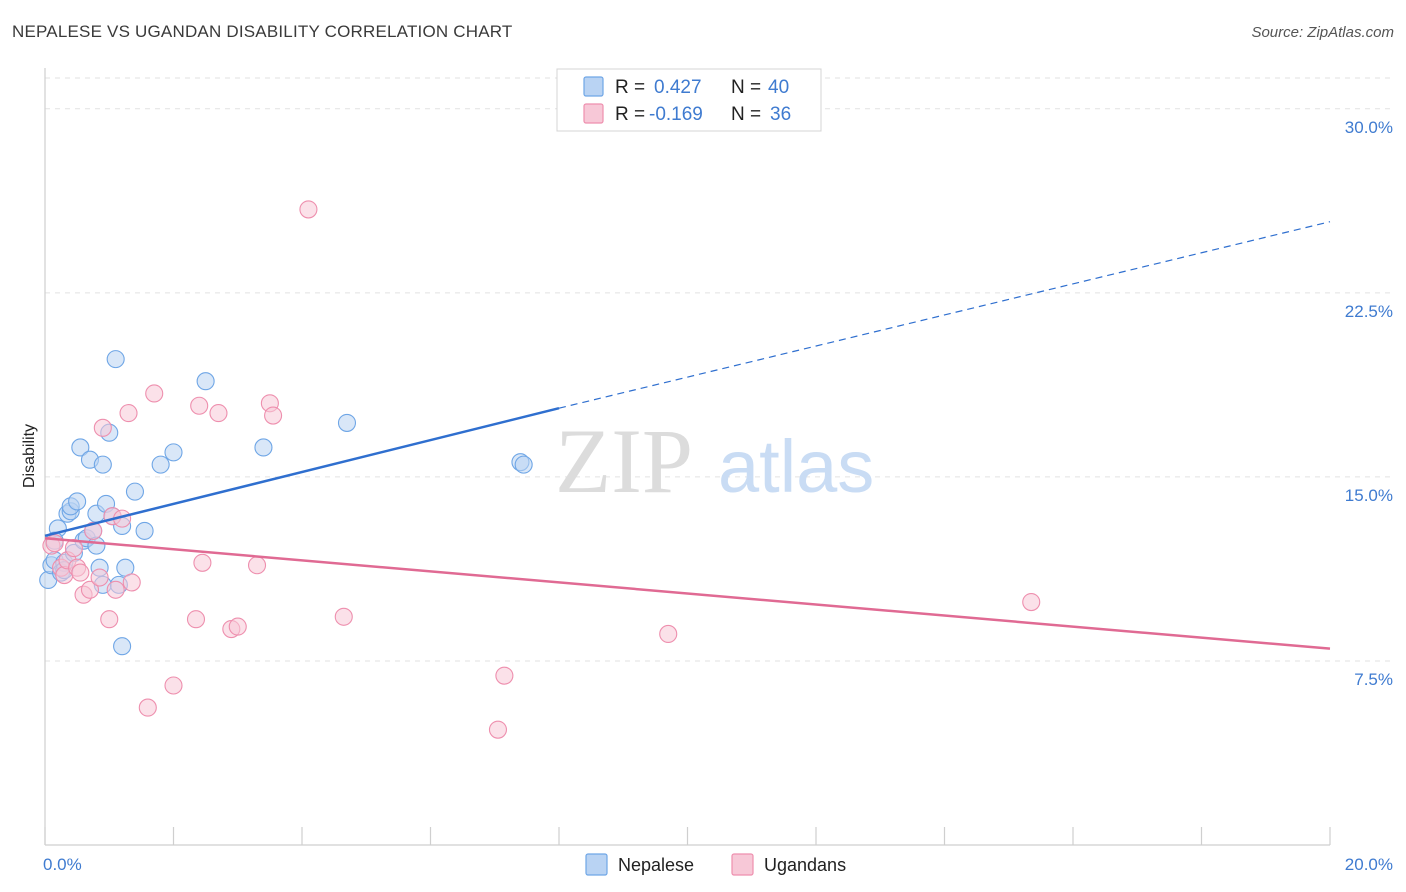  What do you see at coordinates (687, 593) in the screenshot?
I see `ugandans-trendline` at bounding box center [687, 593].